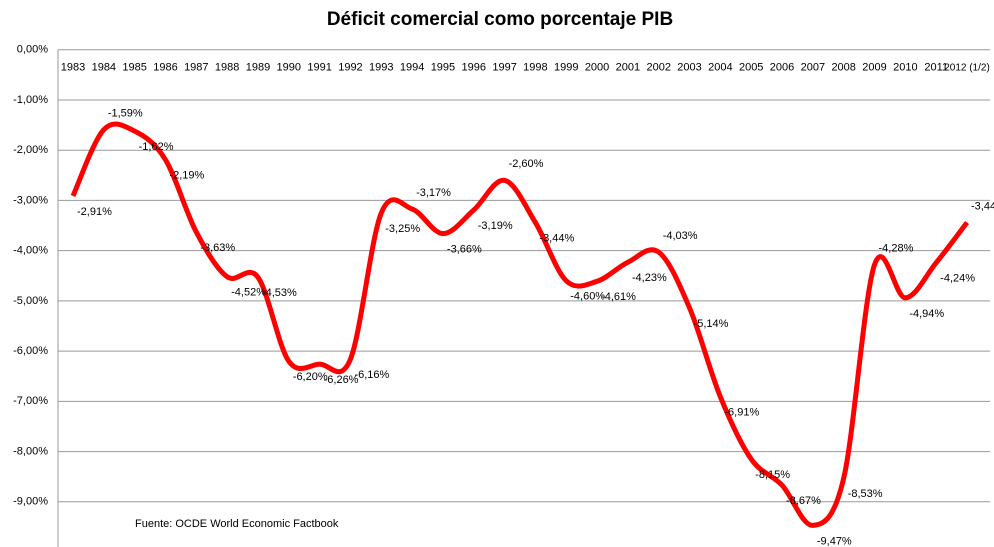  I want to click on x-tick-label: 1993, so click(381, 68).